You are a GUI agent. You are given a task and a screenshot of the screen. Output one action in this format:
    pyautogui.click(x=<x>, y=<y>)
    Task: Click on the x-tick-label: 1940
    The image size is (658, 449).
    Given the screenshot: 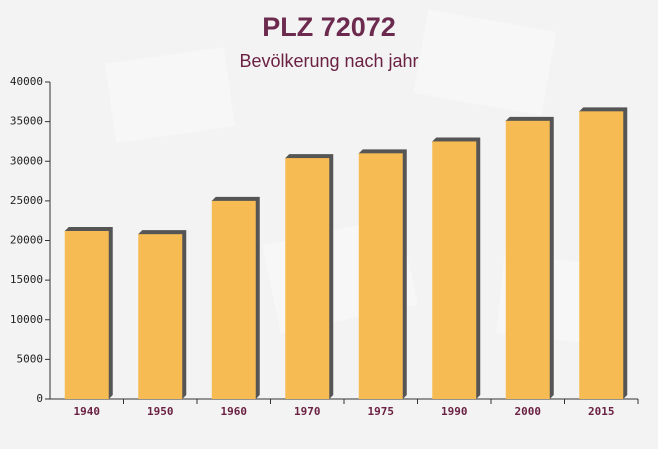 What is the action you would take?
    pyautogui.click(x=87, y=411)
    